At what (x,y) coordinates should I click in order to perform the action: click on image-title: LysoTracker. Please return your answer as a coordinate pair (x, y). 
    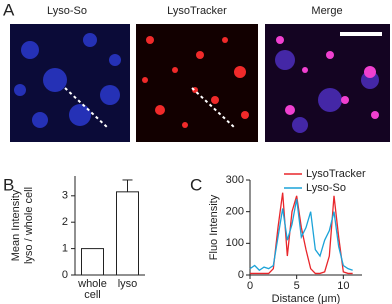
    Looking at the image, I should click on (197, 11).